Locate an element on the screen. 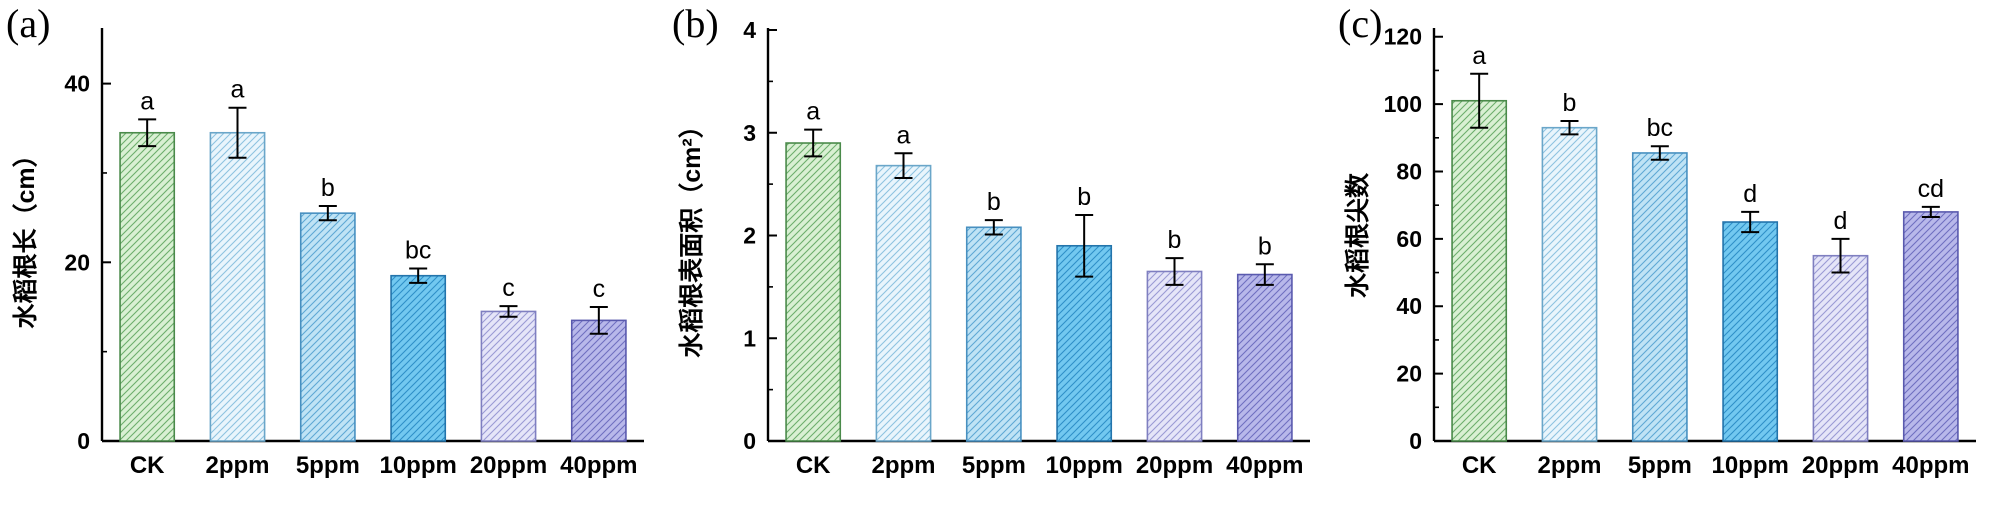  panel-label-a: (a) is located at coordinates (28, 23).